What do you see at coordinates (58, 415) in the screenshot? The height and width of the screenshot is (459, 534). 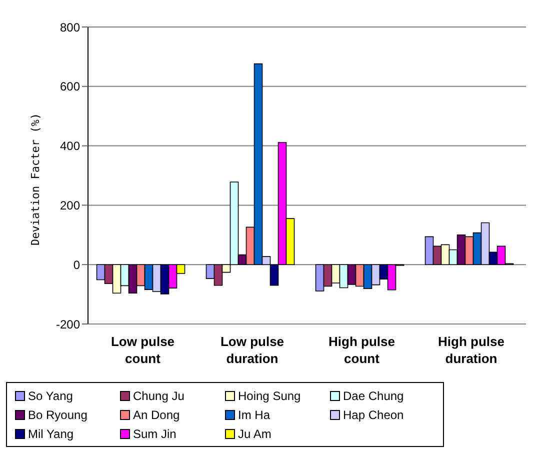 I see `legend-label: Bo Ryoung` at bounding box center [58, 415].